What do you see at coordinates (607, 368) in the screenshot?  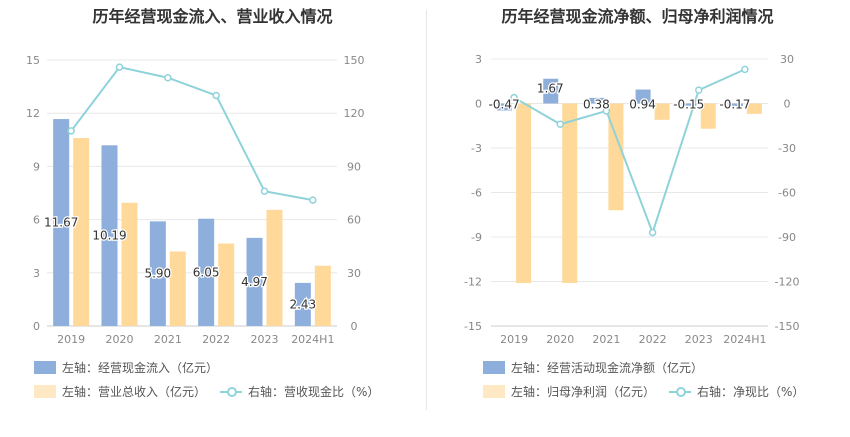 I see `legend-label: 左轴：经营活动现金流净额（亿元）` at bounding box center [607, 368].